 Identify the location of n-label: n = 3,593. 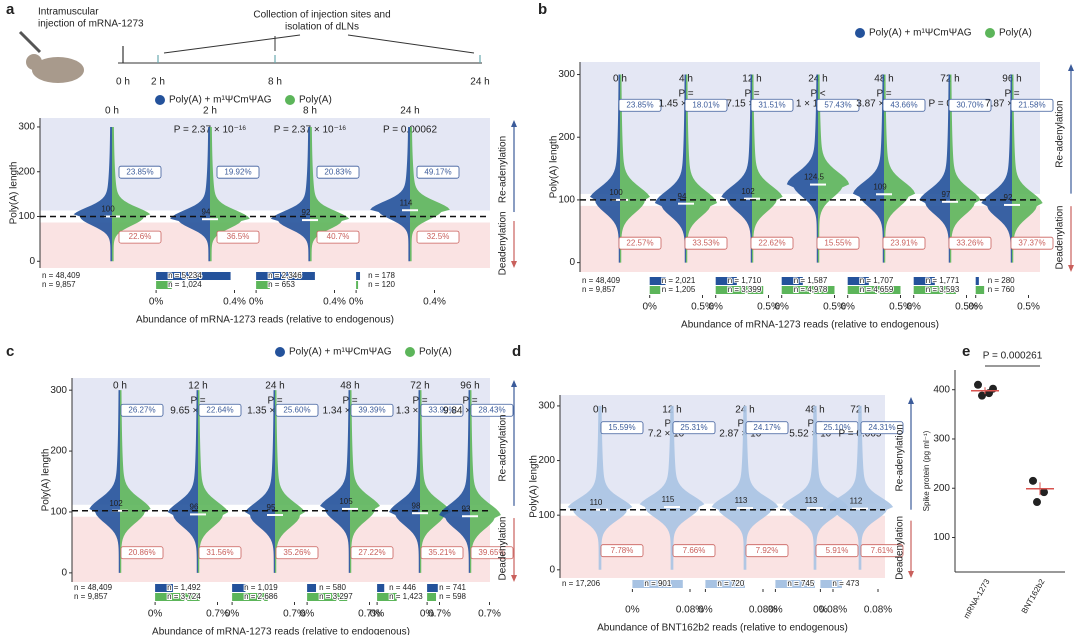
(943, 289).